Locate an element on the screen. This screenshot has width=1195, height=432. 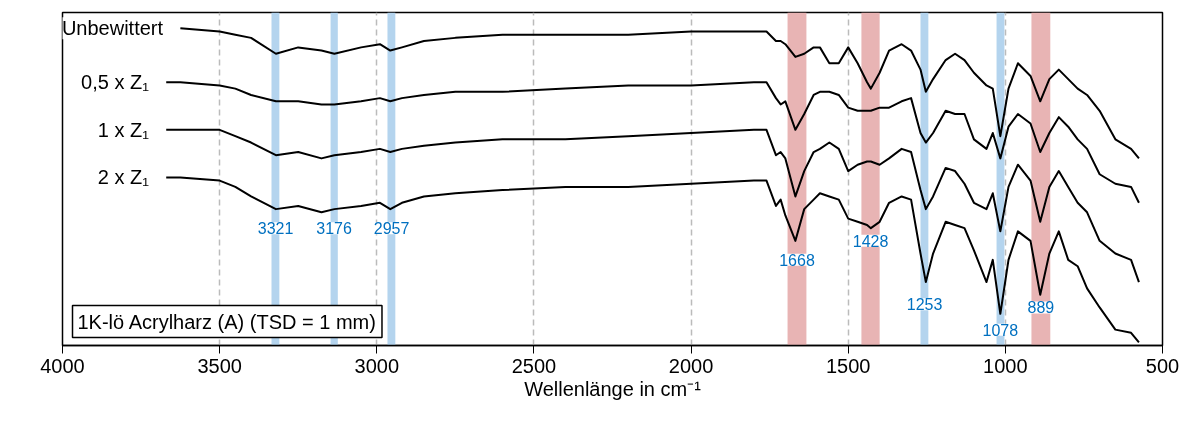
x-tick-label: 3500 is located at coordinates (219, 365).